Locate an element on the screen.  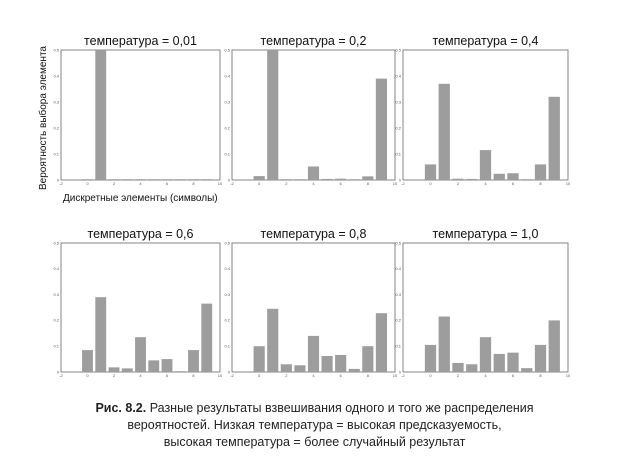
caption-figure-label: Рис. 8.2. is located at coordinates (121, 408).